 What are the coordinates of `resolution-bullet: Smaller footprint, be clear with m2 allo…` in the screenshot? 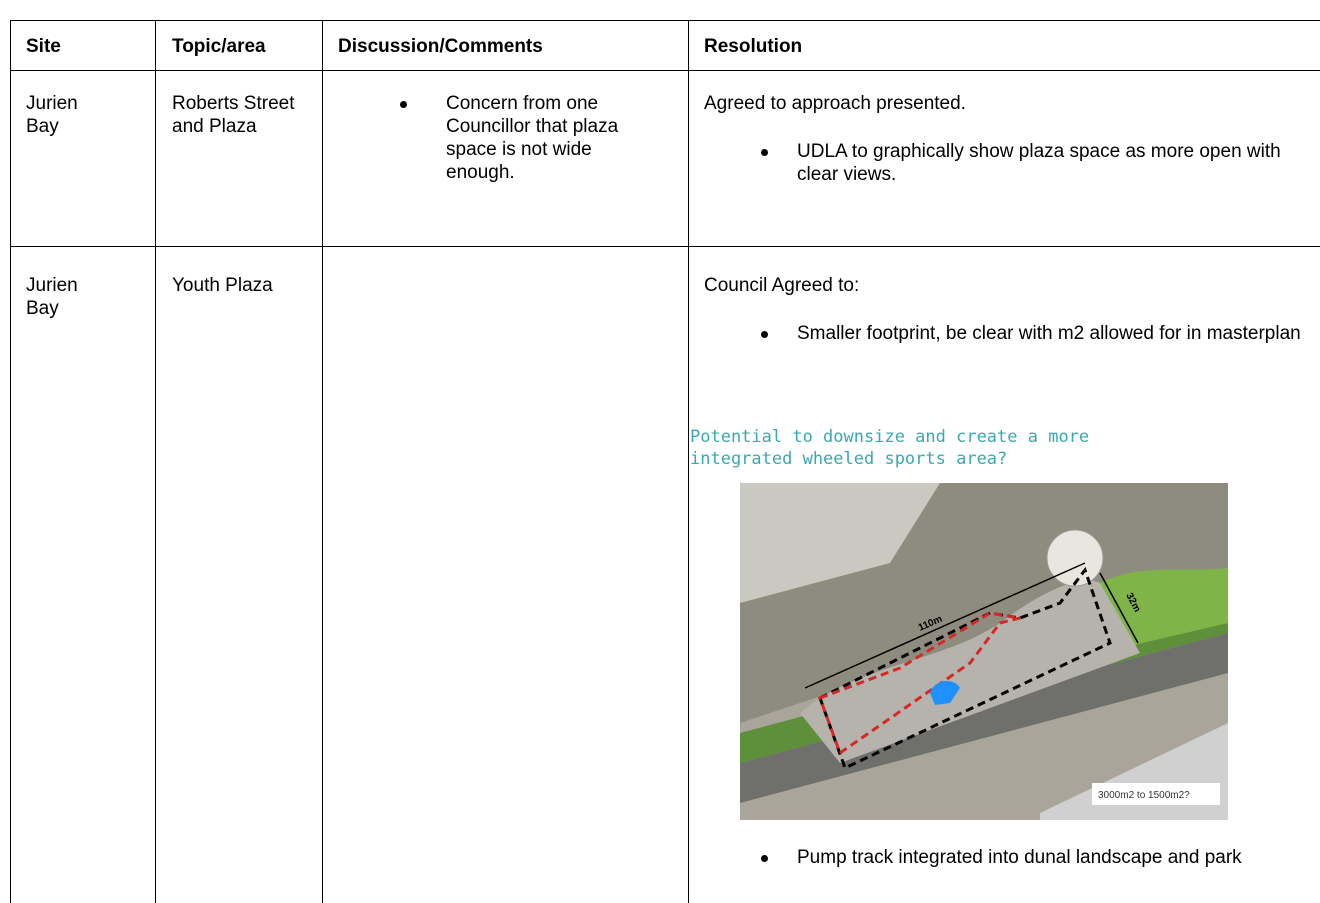 It's located at (1049, 333).